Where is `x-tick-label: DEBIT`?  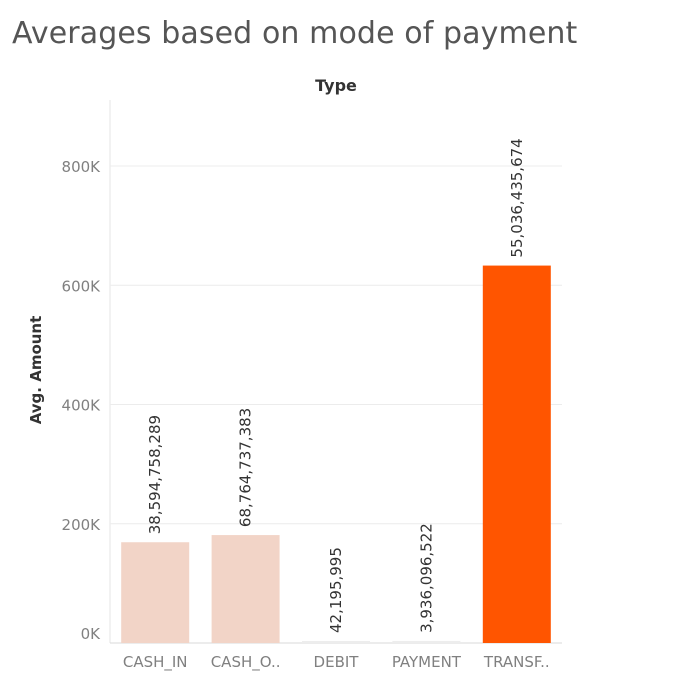 x-tick-label: DEBIT is located at coordinates (337, 662).